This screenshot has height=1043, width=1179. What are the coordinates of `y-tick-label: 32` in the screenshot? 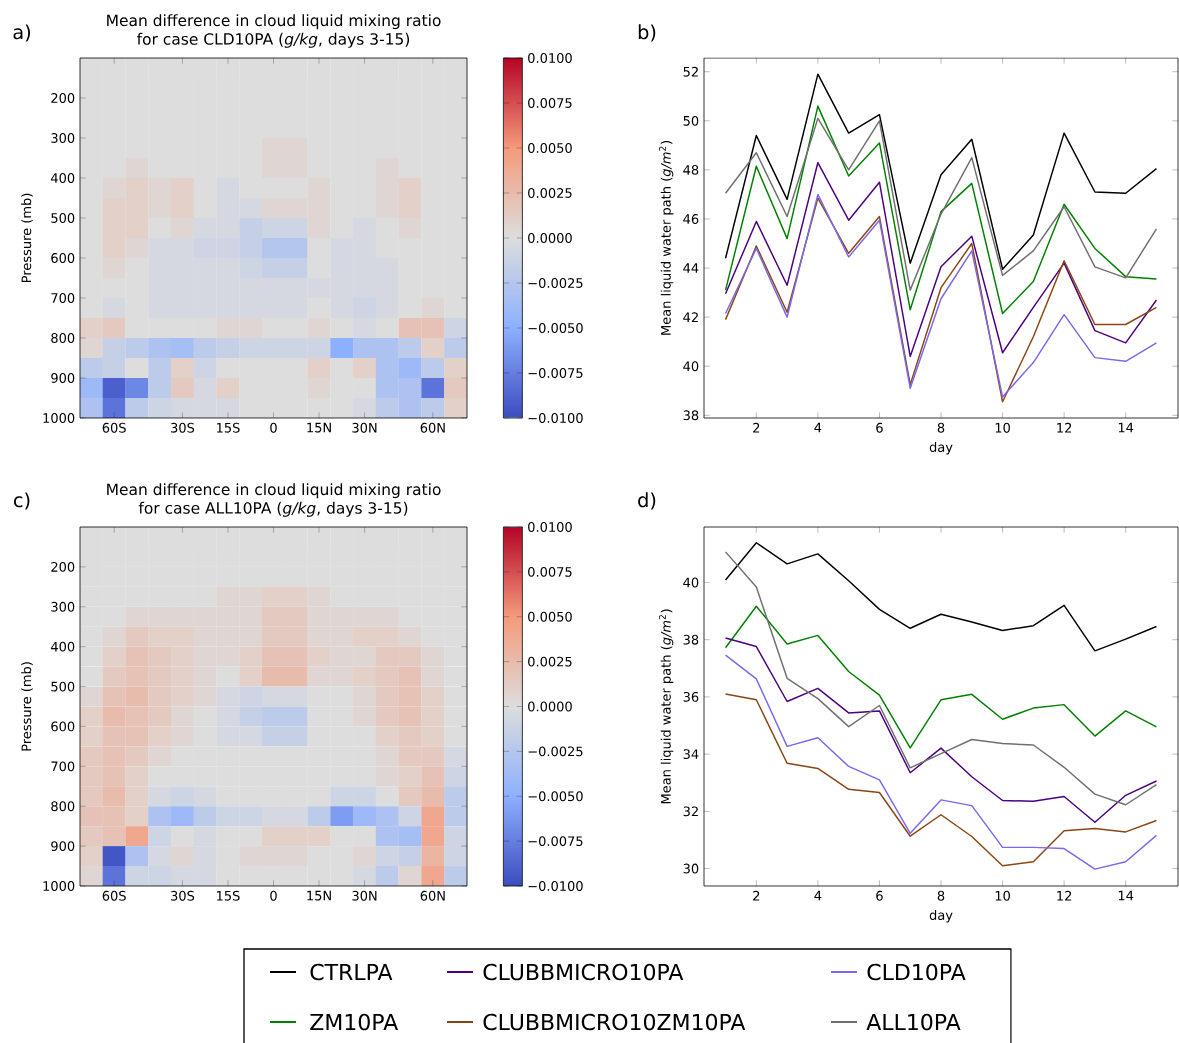 It's located at (690, 811).